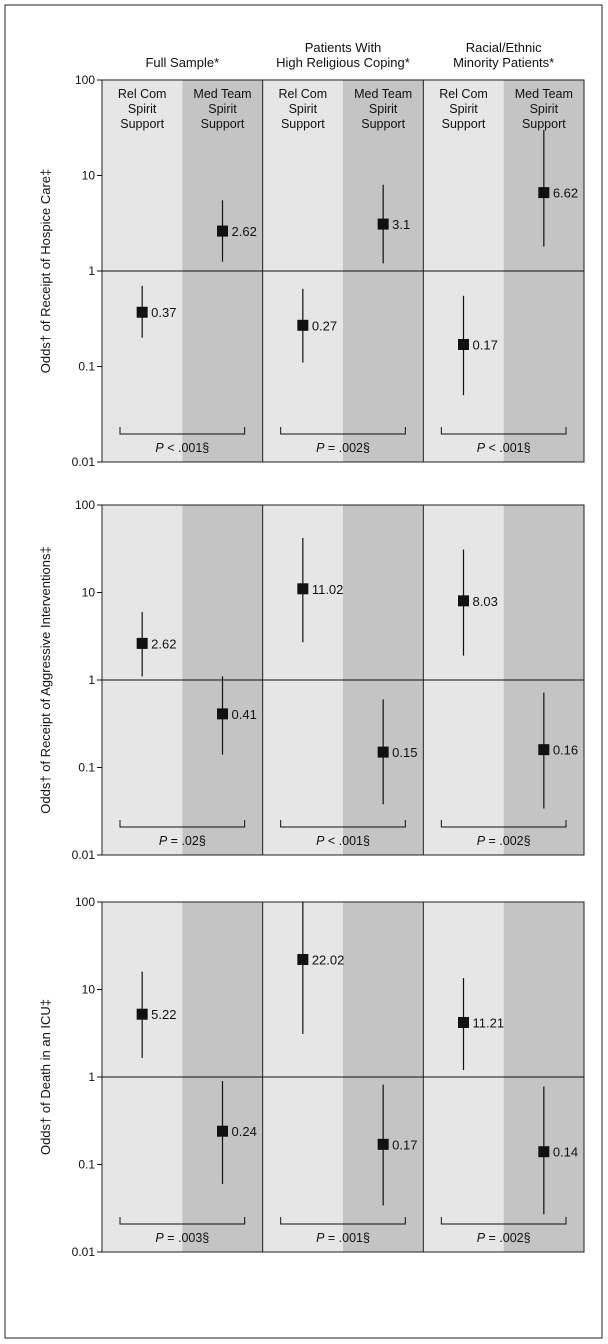 This screenshot has width=608, height=1344. I want to click on value-label: 6.62, so click(565, 193).